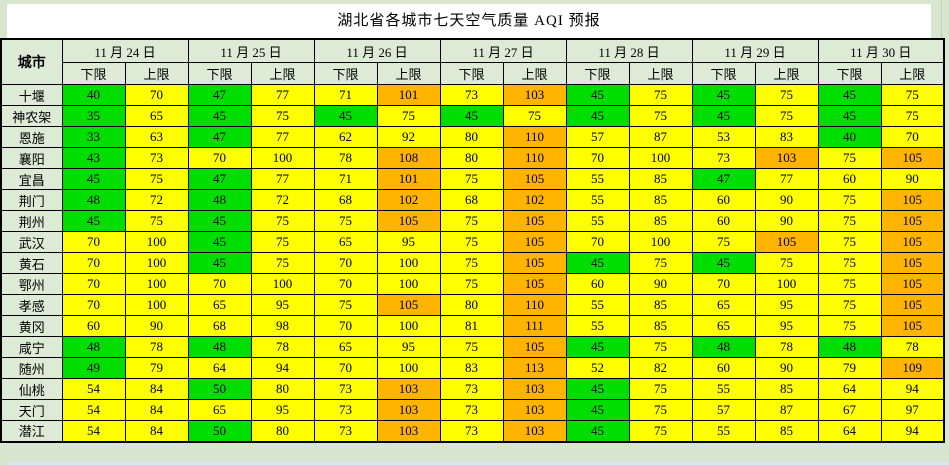 This screenshot has height=465, width=949. What do you see at coordinates (849, 389) in the screenshot?
I see `aqi-value-cell: 64` at bounding box center [849, 389].